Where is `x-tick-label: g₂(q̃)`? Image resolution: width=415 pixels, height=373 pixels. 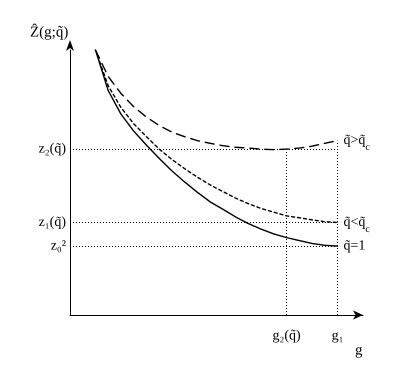
x-tick-label: g₂(q̃) is located at coordinates (286, 336).